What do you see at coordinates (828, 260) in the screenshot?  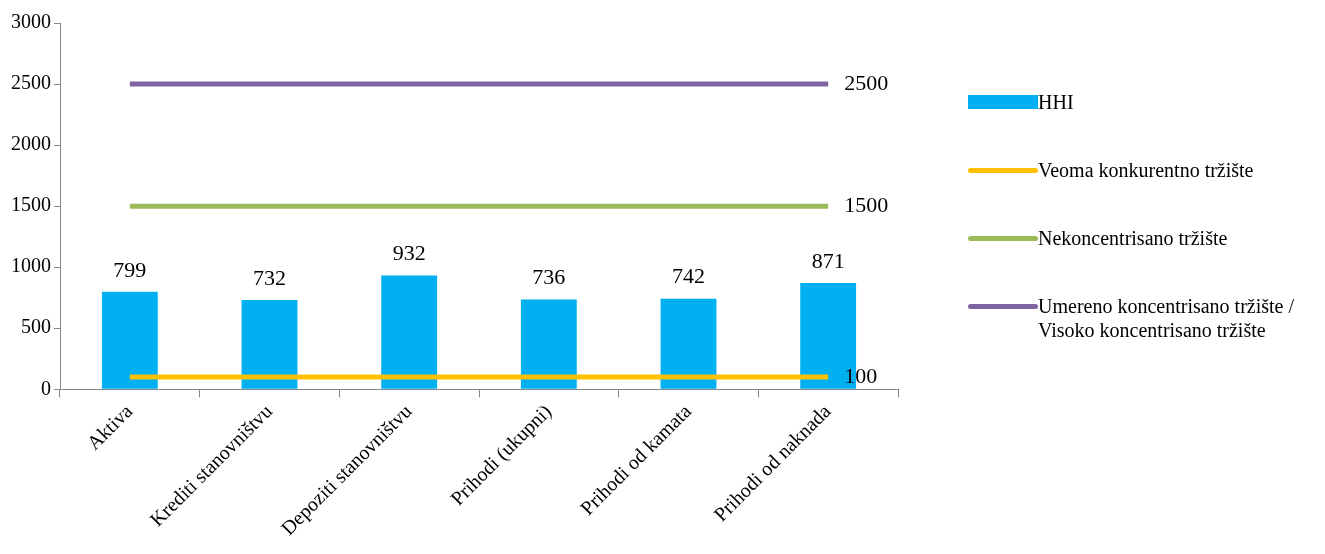 I see `data-label: 871` at bounding box center [828, 260].